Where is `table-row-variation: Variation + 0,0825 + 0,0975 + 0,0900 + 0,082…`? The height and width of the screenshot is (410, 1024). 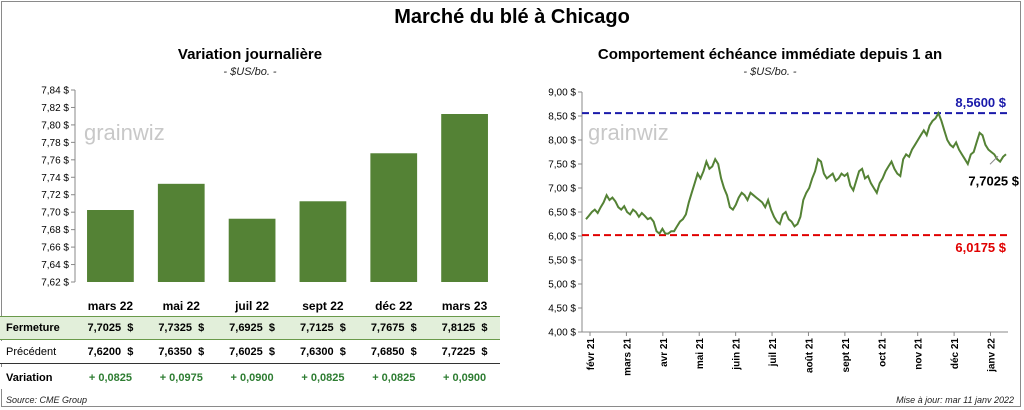
table-row-variation: Variation + 0,0825 + 0,0975 + 0,0900 + 0,082… is located at coordinates (250, 378).